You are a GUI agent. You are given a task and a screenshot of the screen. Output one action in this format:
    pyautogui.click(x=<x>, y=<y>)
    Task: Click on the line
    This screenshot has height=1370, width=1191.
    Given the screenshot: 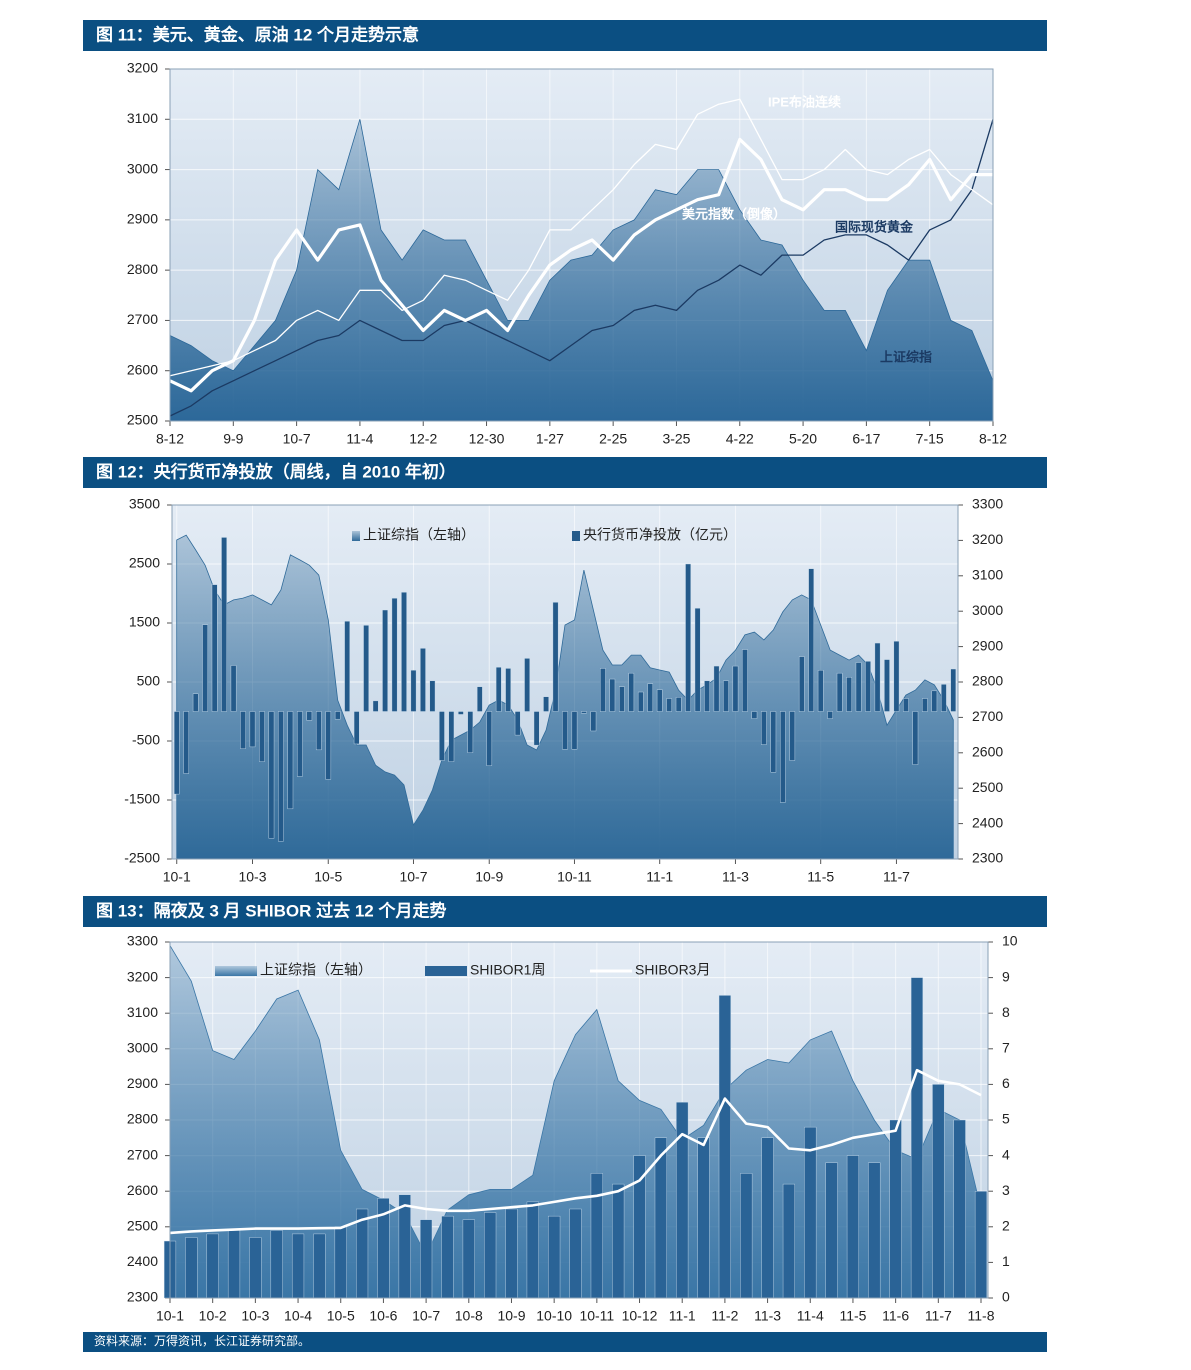 What is the action you would take?
    pyautogui.click(x=581, y=265)
    